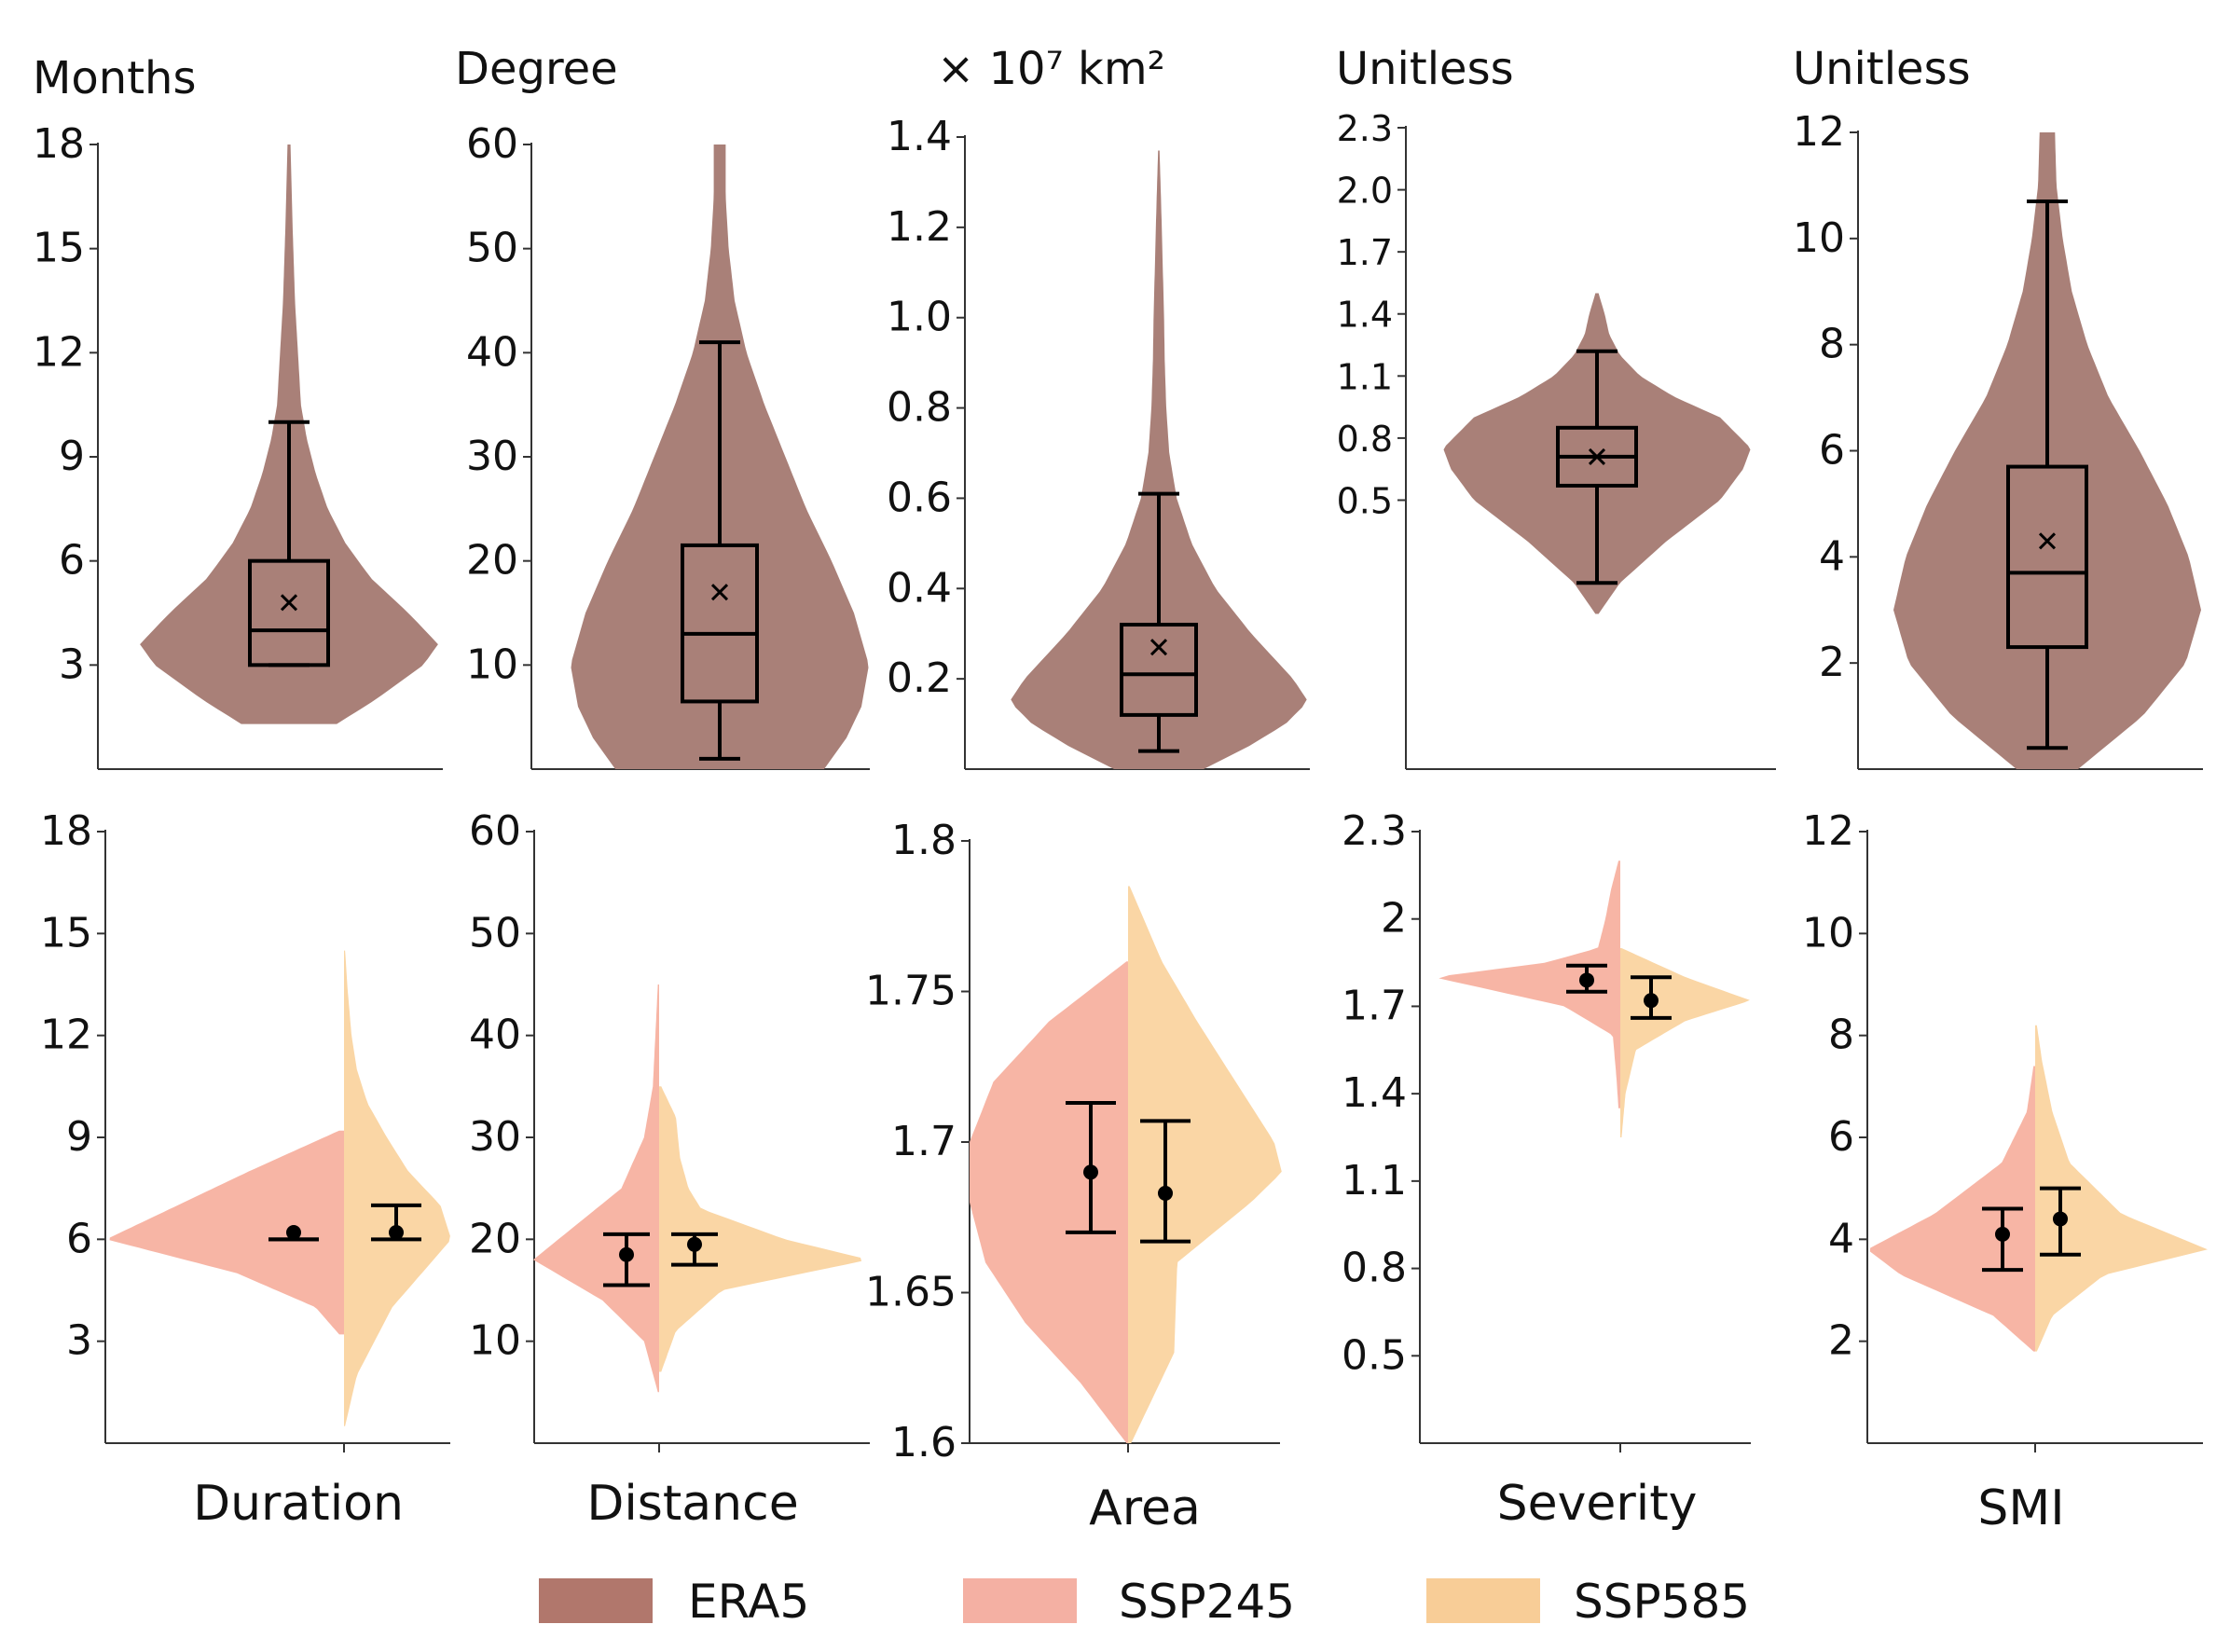 Image resolution: width=2230 pixels, height=1652 pixels. Describe the element at coordinates (245, 1129) in the screenshot. I see `bottom-panel-duration: 3 6 9 12 15 18` at that location.